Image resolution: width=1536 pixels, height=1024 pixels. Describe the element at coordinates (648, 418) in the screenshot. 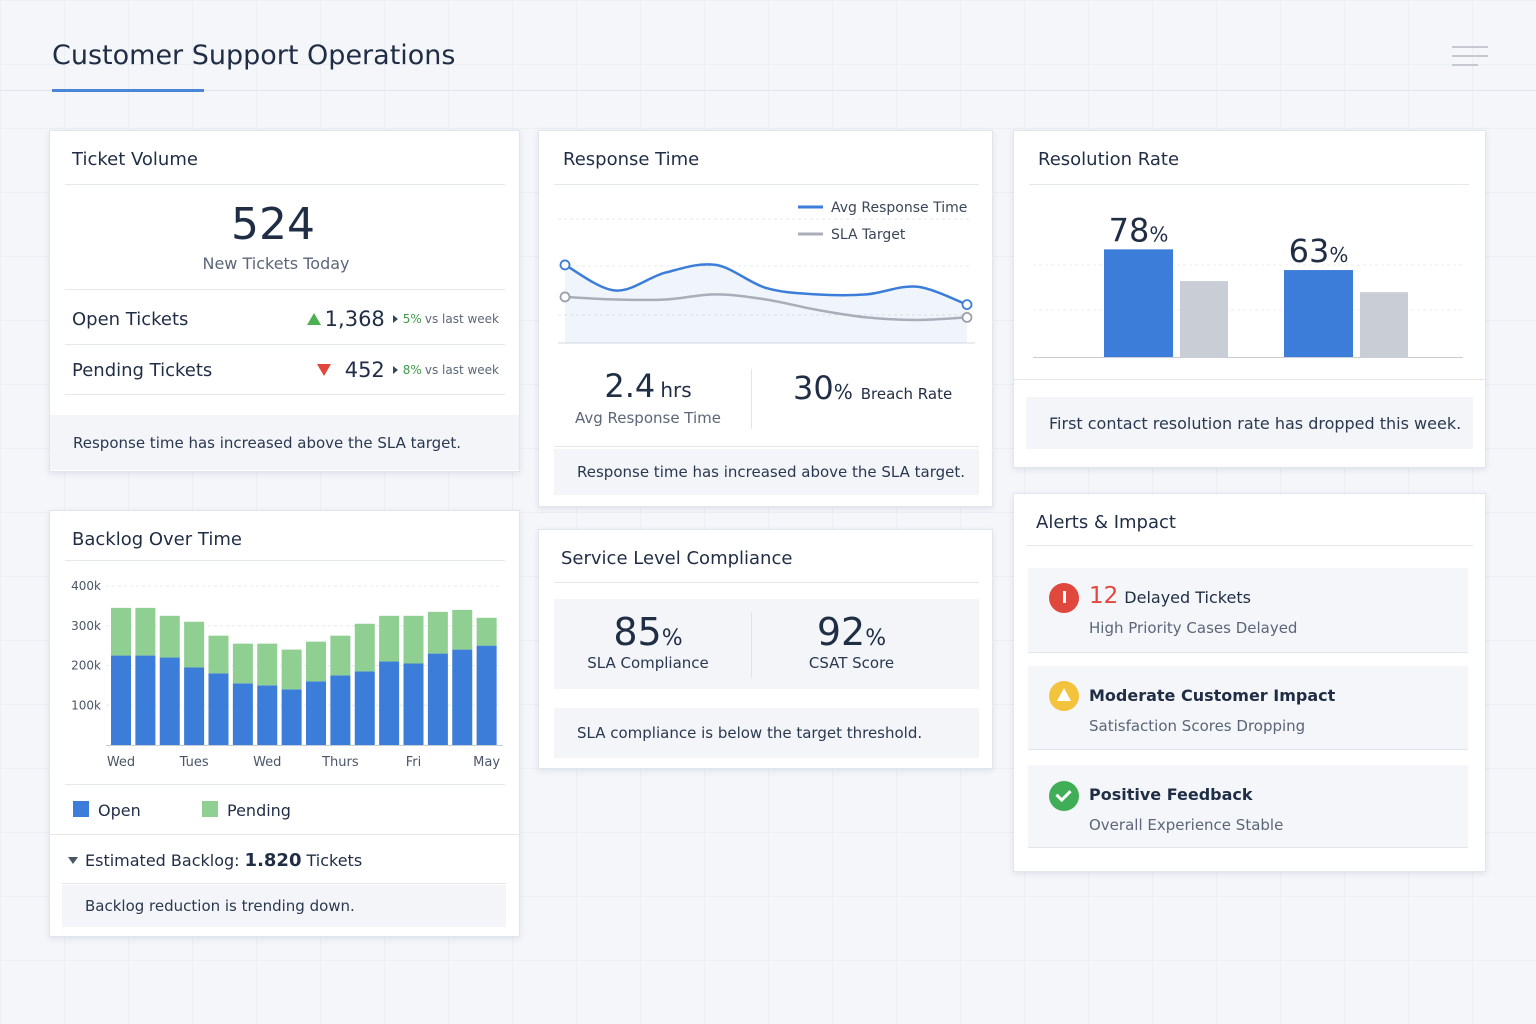

I see `stat-label: Avg Response Time` at that location.